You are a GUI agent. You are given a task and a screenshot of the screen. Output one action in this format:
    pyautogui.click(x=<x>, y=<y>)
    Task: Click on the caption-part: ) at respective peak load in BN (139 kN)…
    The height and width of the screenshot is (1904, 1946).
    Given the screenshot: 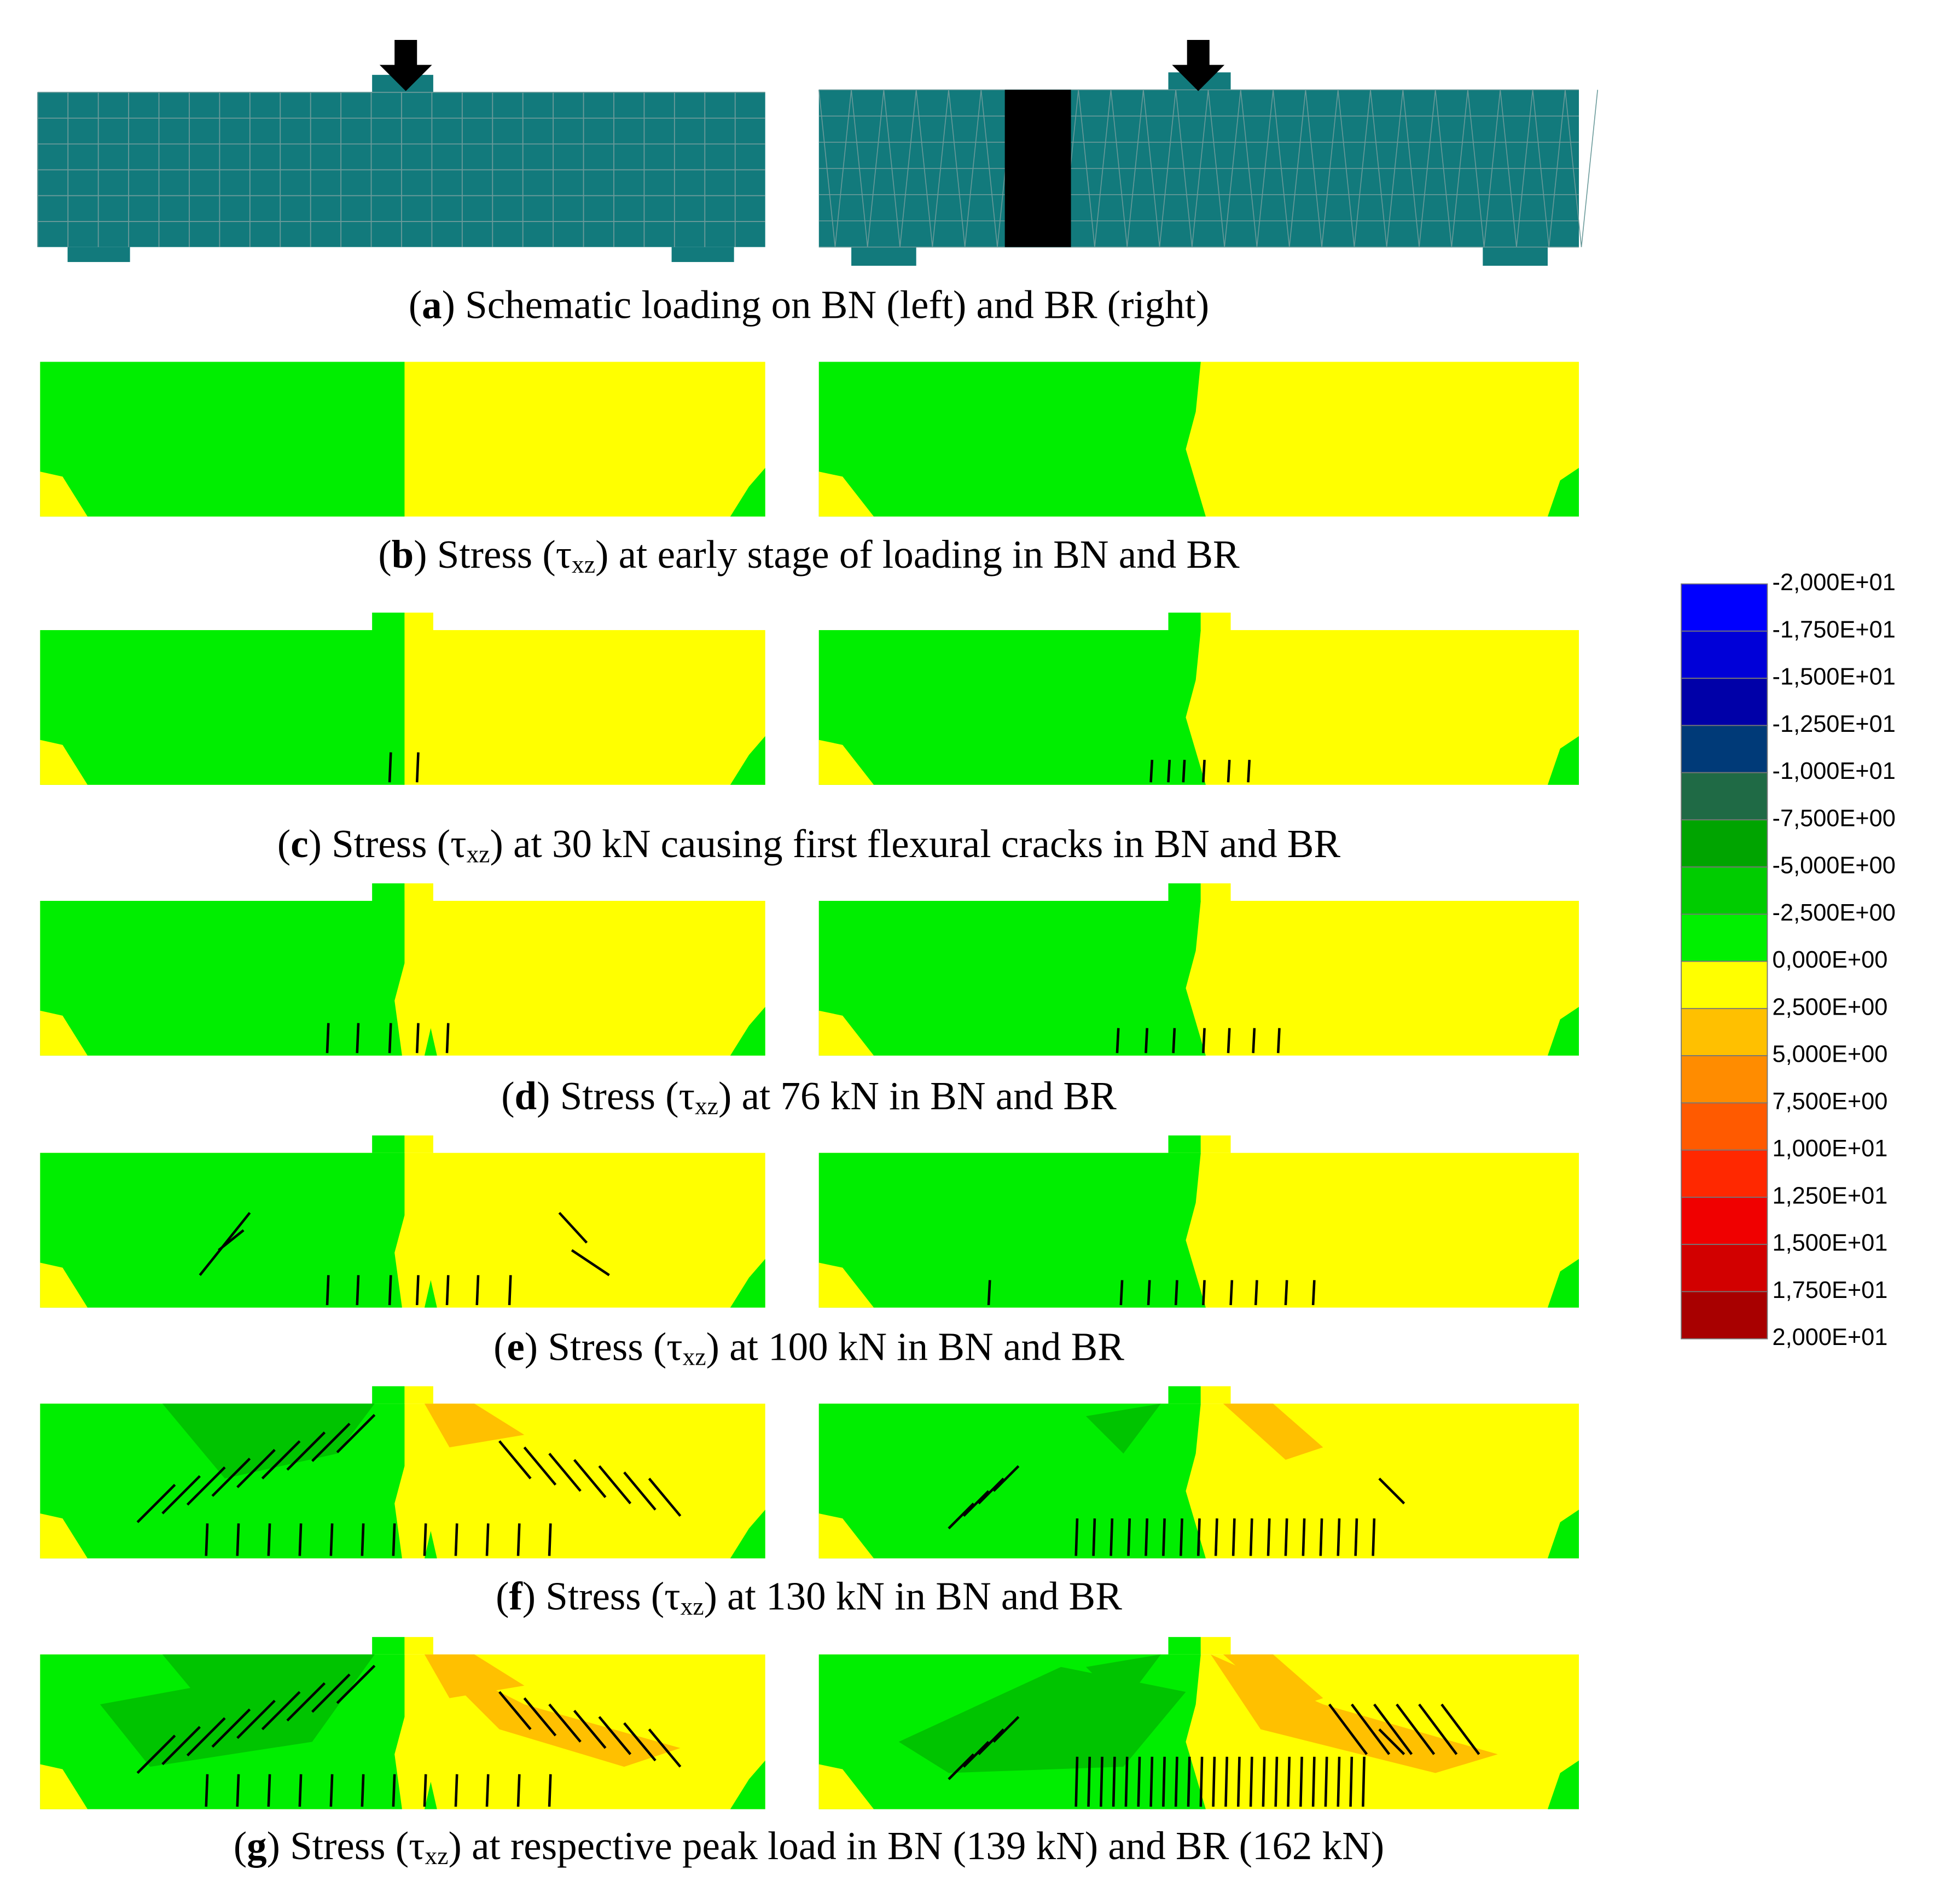 What is the action you would take?
    pyautogui.click(x=917, y=1846)
    